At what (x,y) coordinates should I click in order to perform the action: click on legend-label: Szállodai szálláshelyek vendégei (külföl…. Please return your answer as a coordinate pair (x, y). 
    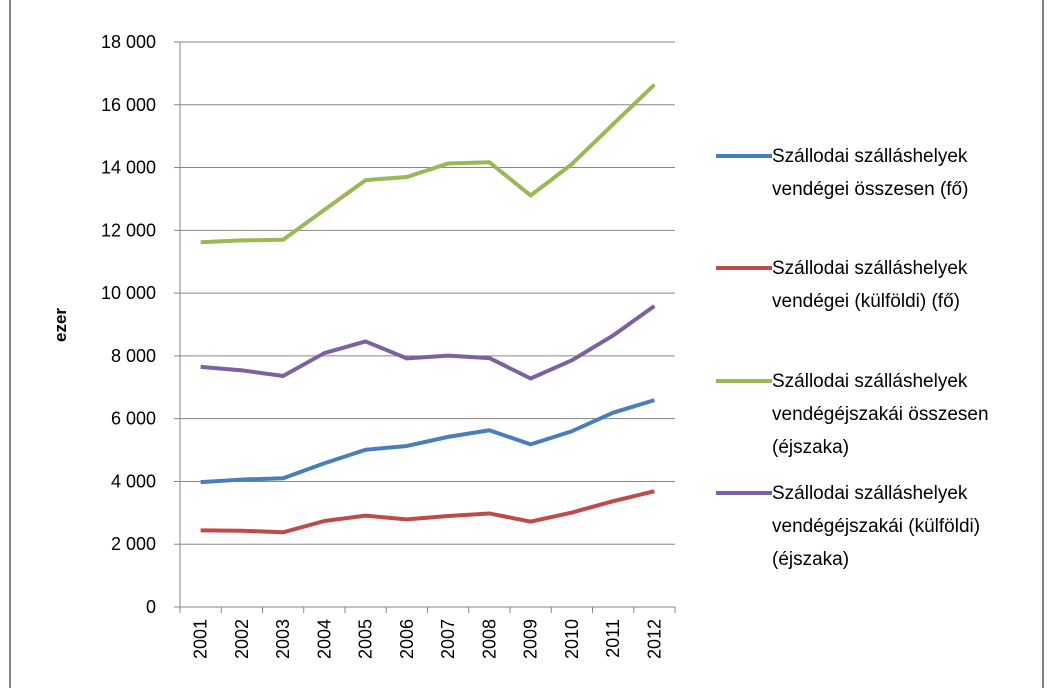
    Looking at the image, I should click on (870, 285).